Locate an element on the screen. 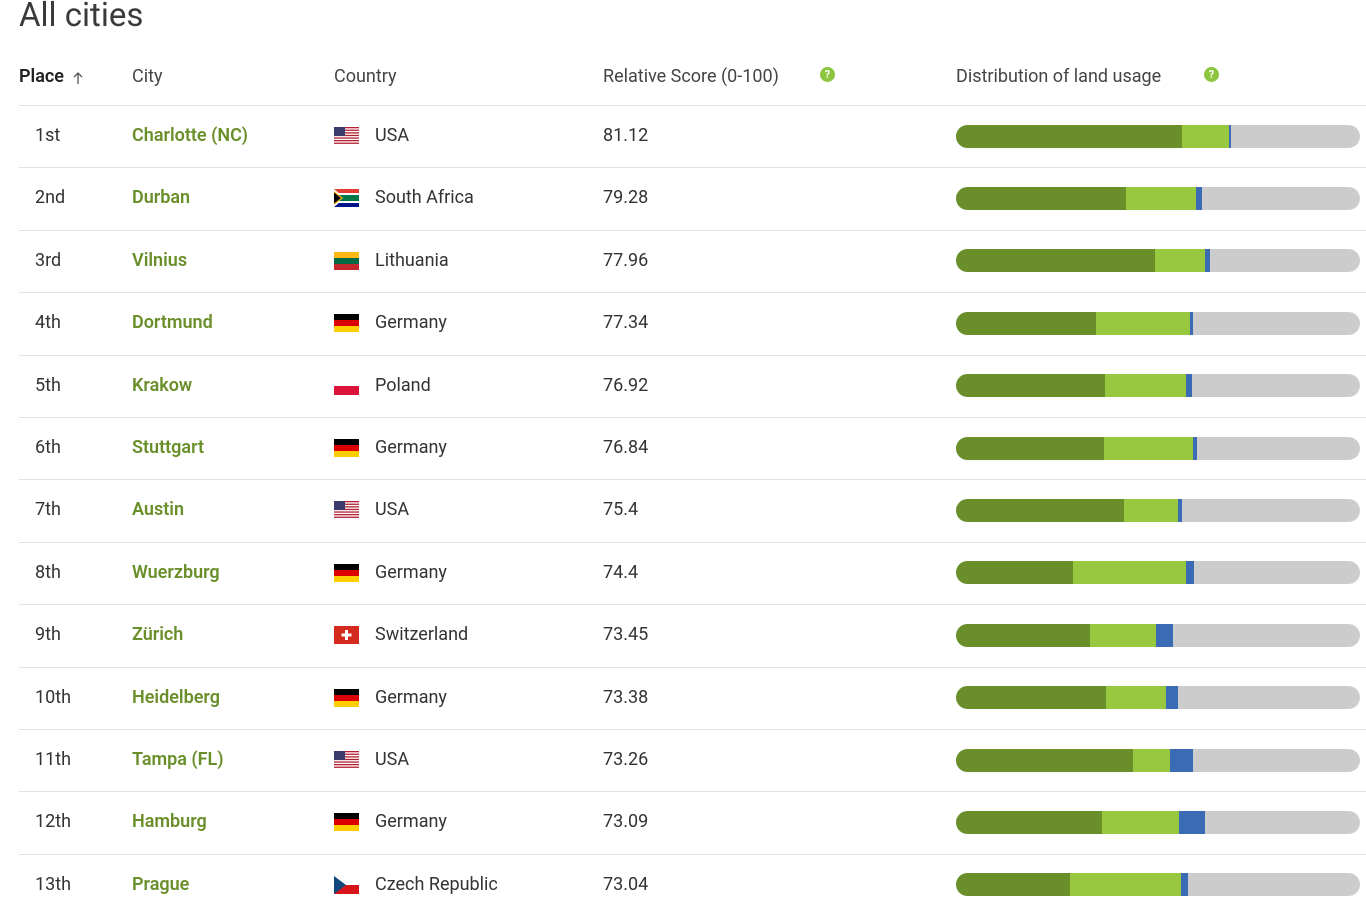  city-link: Durban is located at coordinates (161, 198).